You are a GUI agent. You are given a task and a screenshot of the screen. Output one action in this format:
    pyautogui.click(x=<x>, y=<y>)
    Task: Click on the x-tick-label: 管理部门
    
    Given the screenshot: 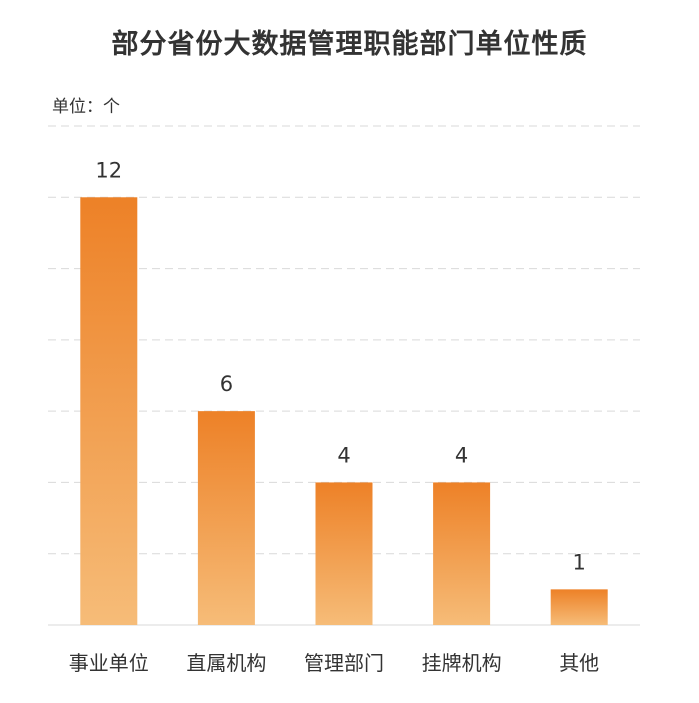 What is the action you would take?
    pyautogui.click(x=344, y=663)
    